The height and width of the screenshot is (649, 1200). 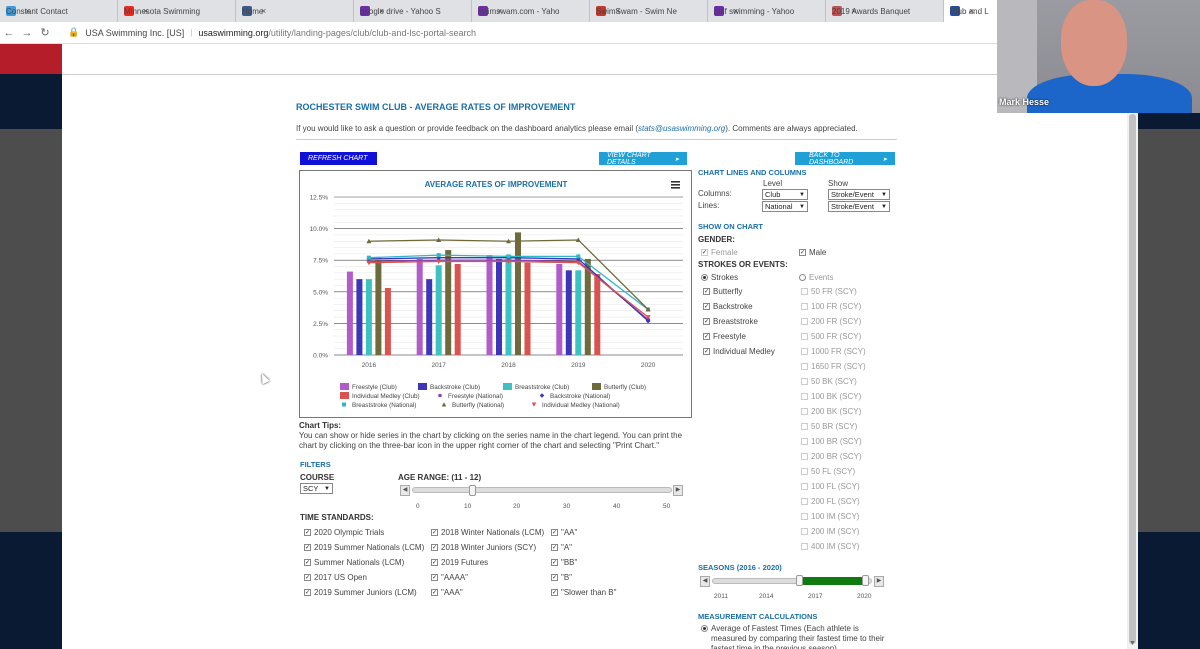 What do you see at coordinates (583, 592) in the screenshot?
I see `time-standard-checkbox: ✓ "Slower than B"` at bounding box center [583, 592].